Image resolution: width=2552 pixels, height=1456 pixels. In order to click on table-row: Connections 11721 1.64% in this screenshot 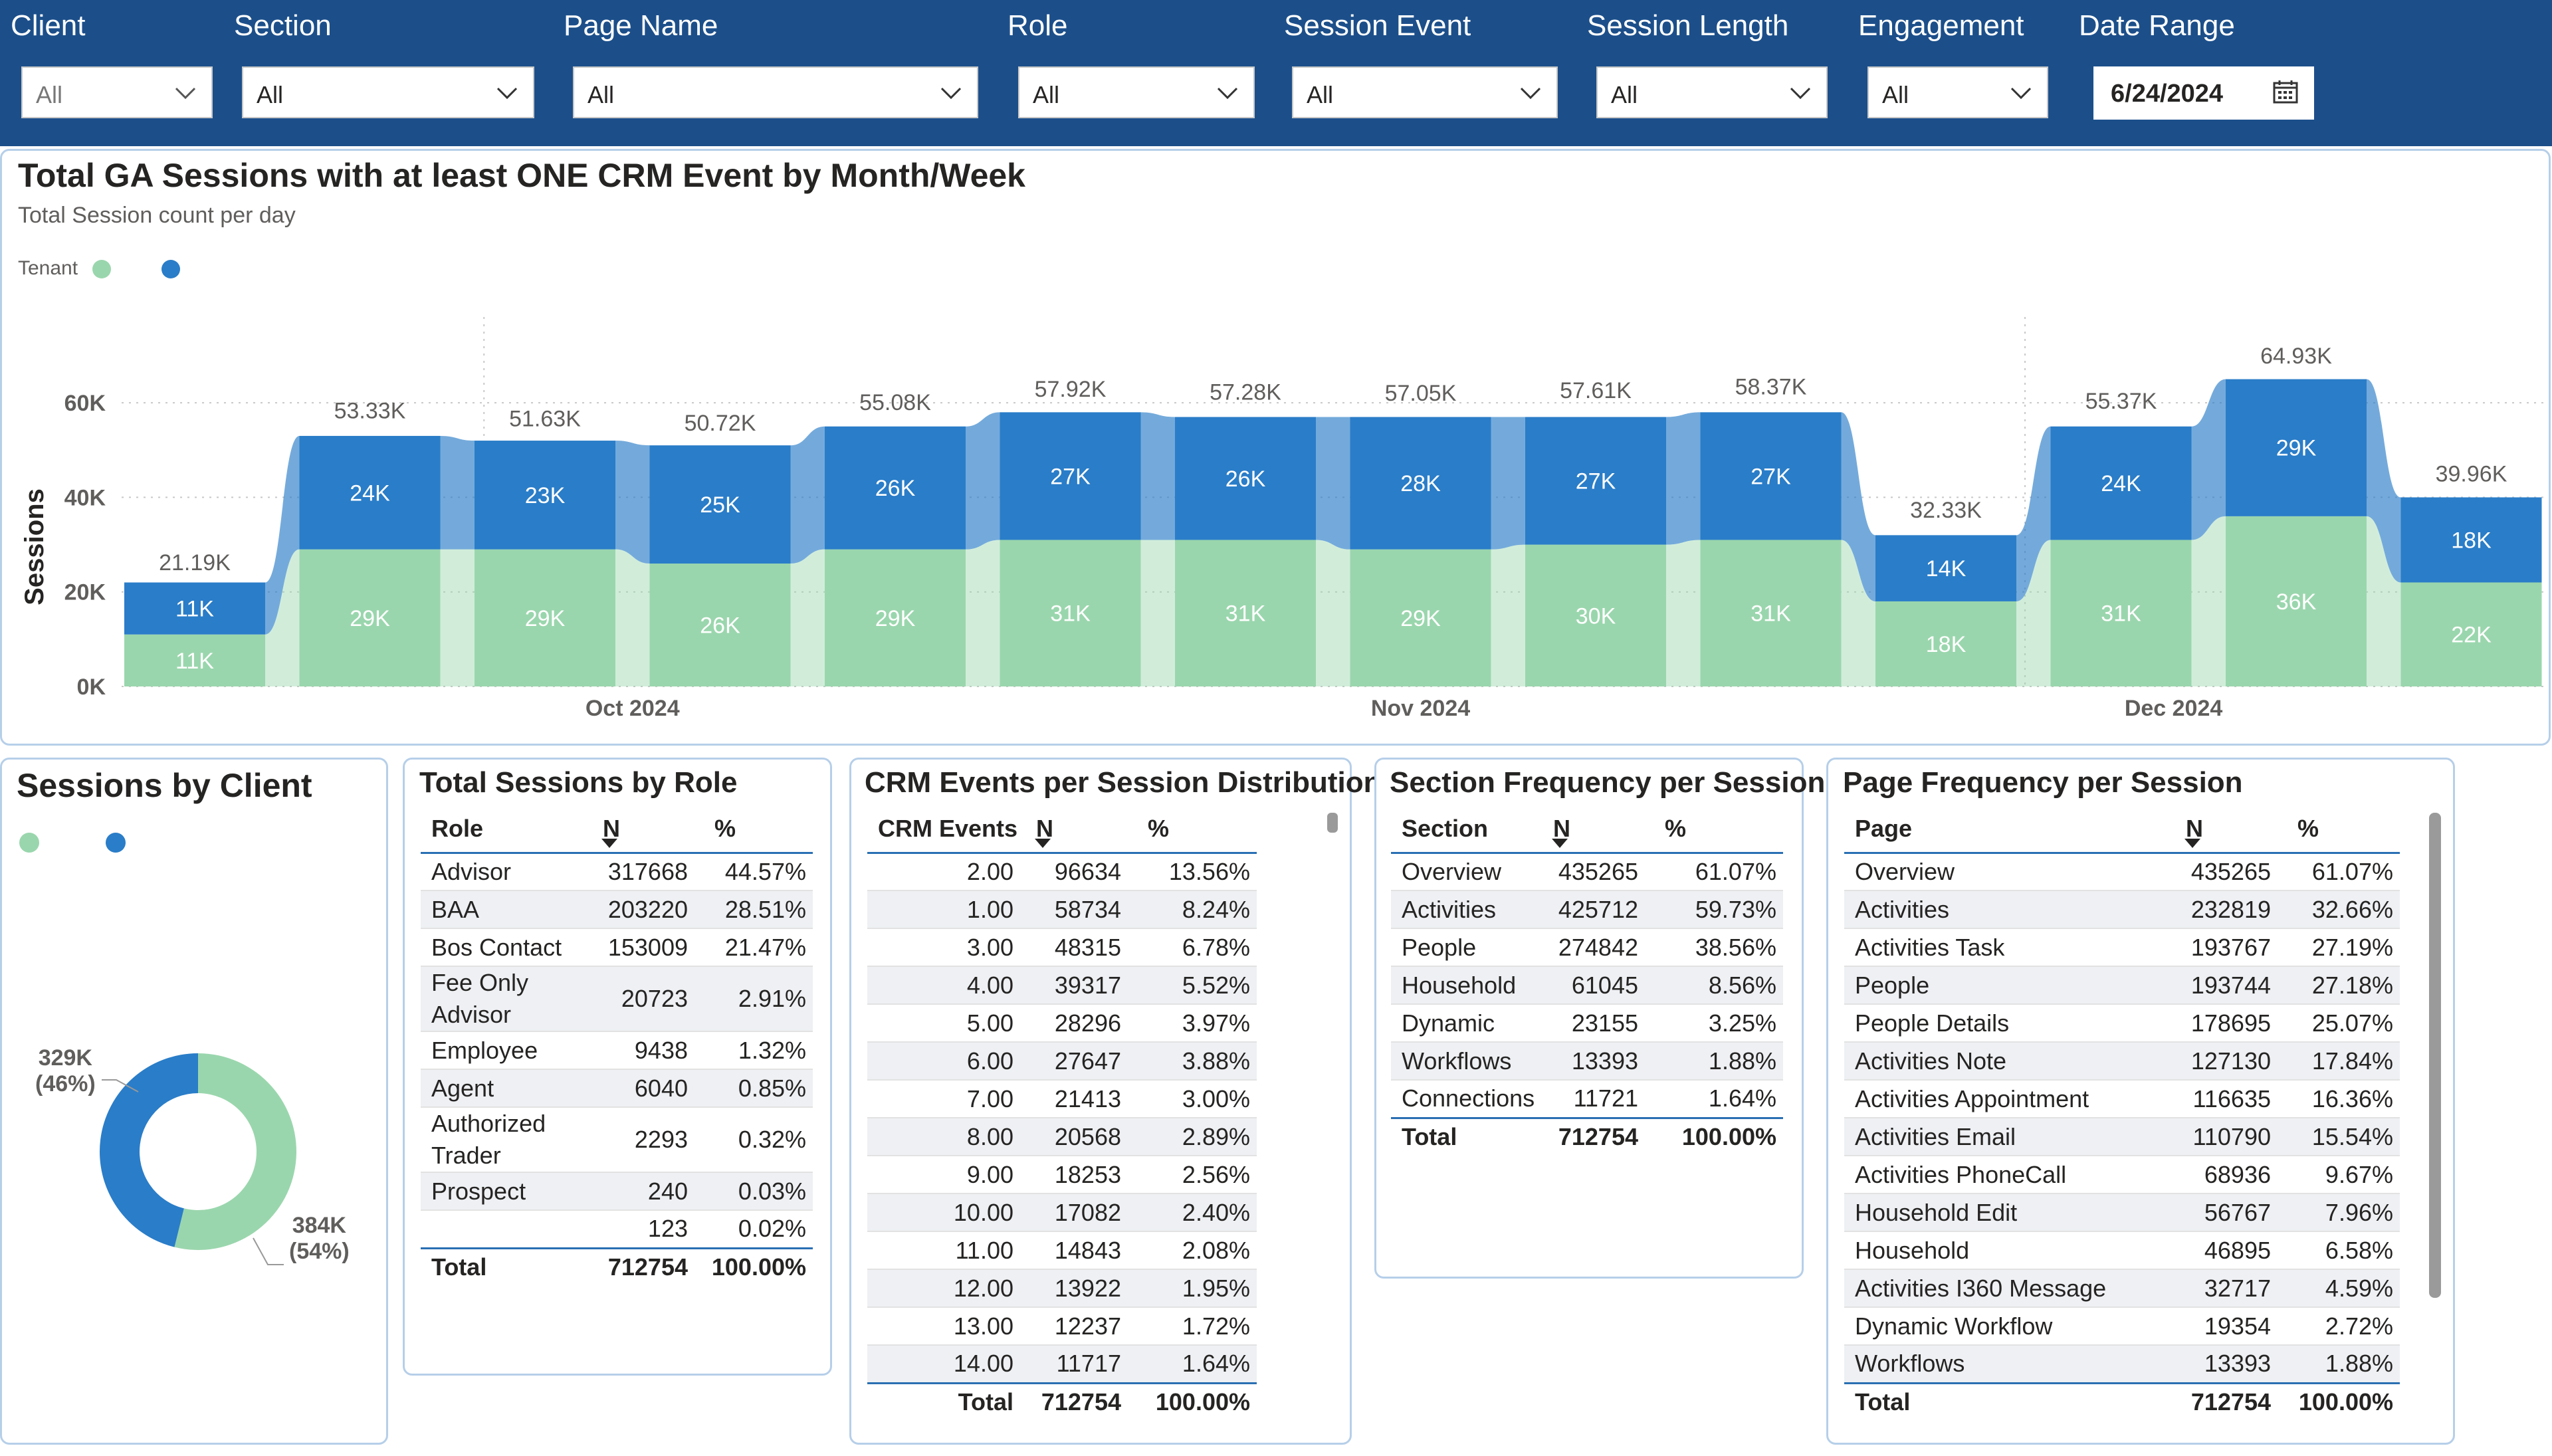, I will do `click(1587, 1099)`.